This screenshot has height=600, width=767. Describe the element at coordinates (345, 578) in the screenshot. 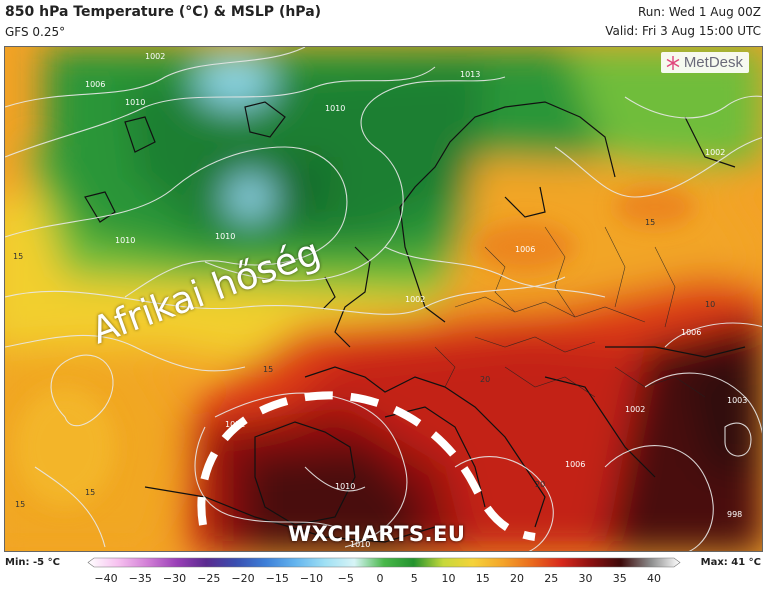

I see `scale-tick-label: −5` at that location.